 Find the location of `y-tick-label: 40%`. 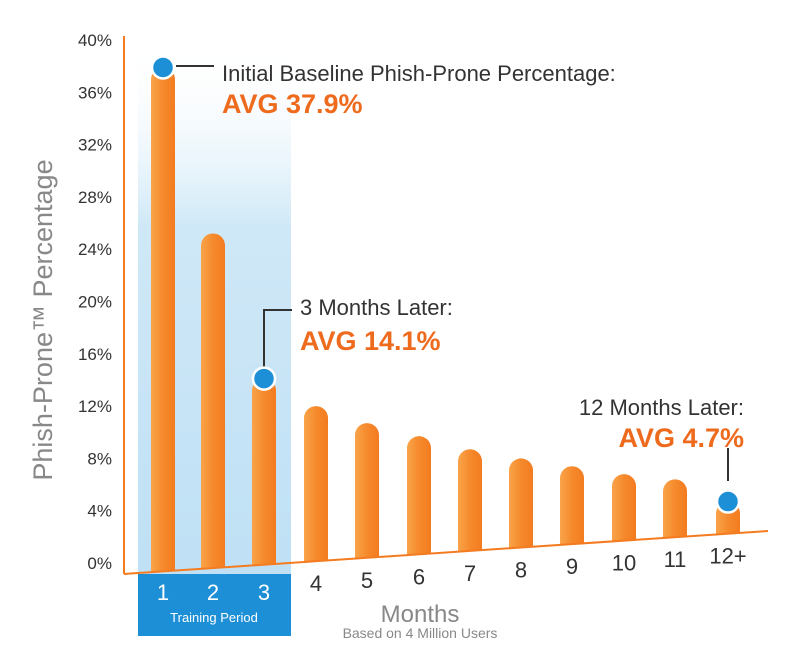

y-tick-label: 40% is located at coordinates (95, 40).